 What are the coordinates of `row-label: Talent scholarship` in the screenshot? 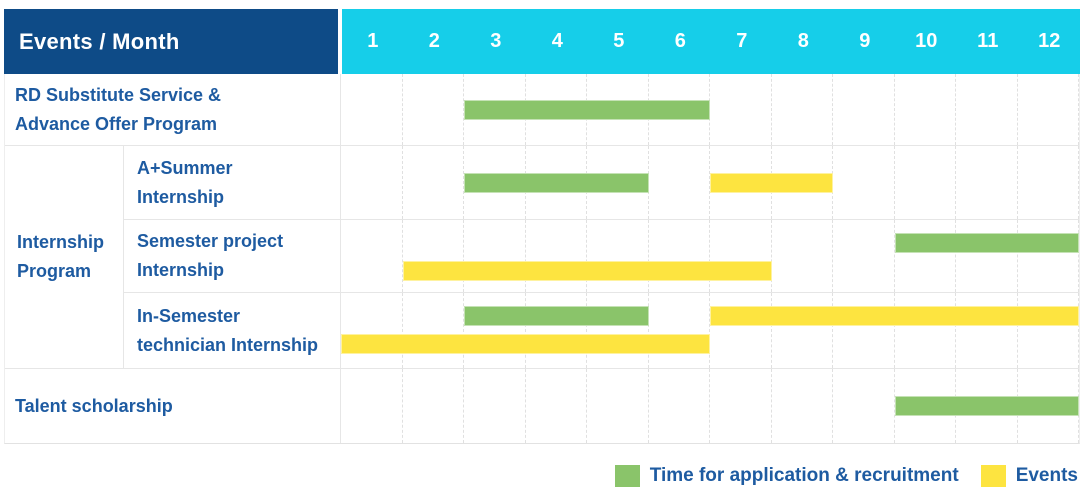 It's located at (173, 406).